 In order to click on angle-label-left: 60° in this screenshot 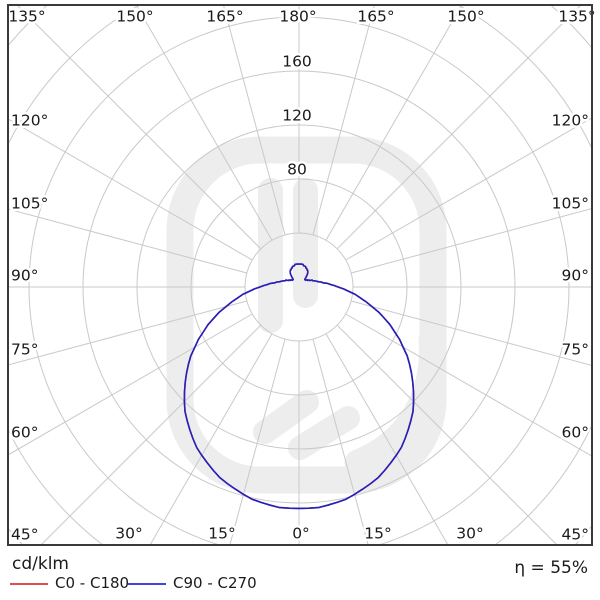, I will do `click(24, 433)`.